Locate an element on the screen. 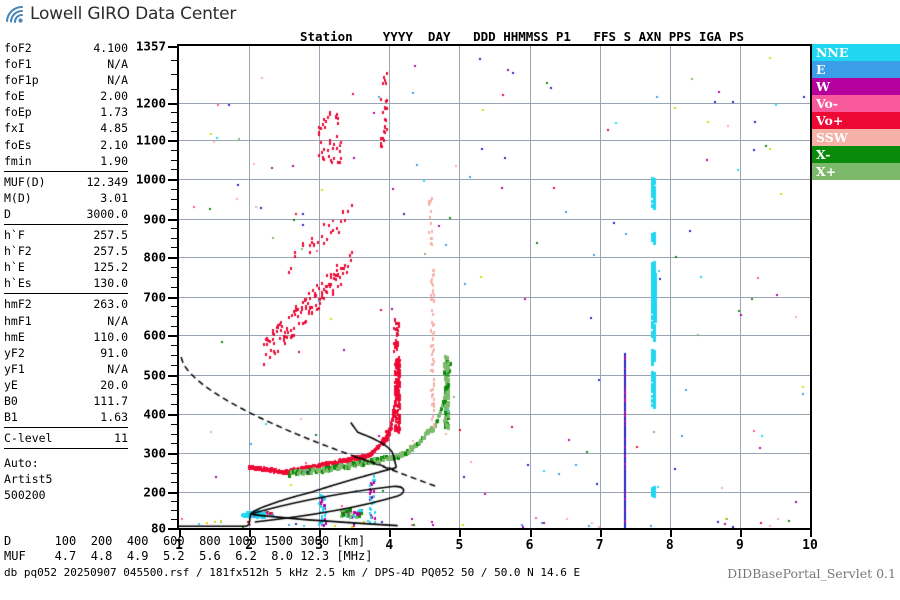  wifi-arc-icon is located at coordinates (16, 14).